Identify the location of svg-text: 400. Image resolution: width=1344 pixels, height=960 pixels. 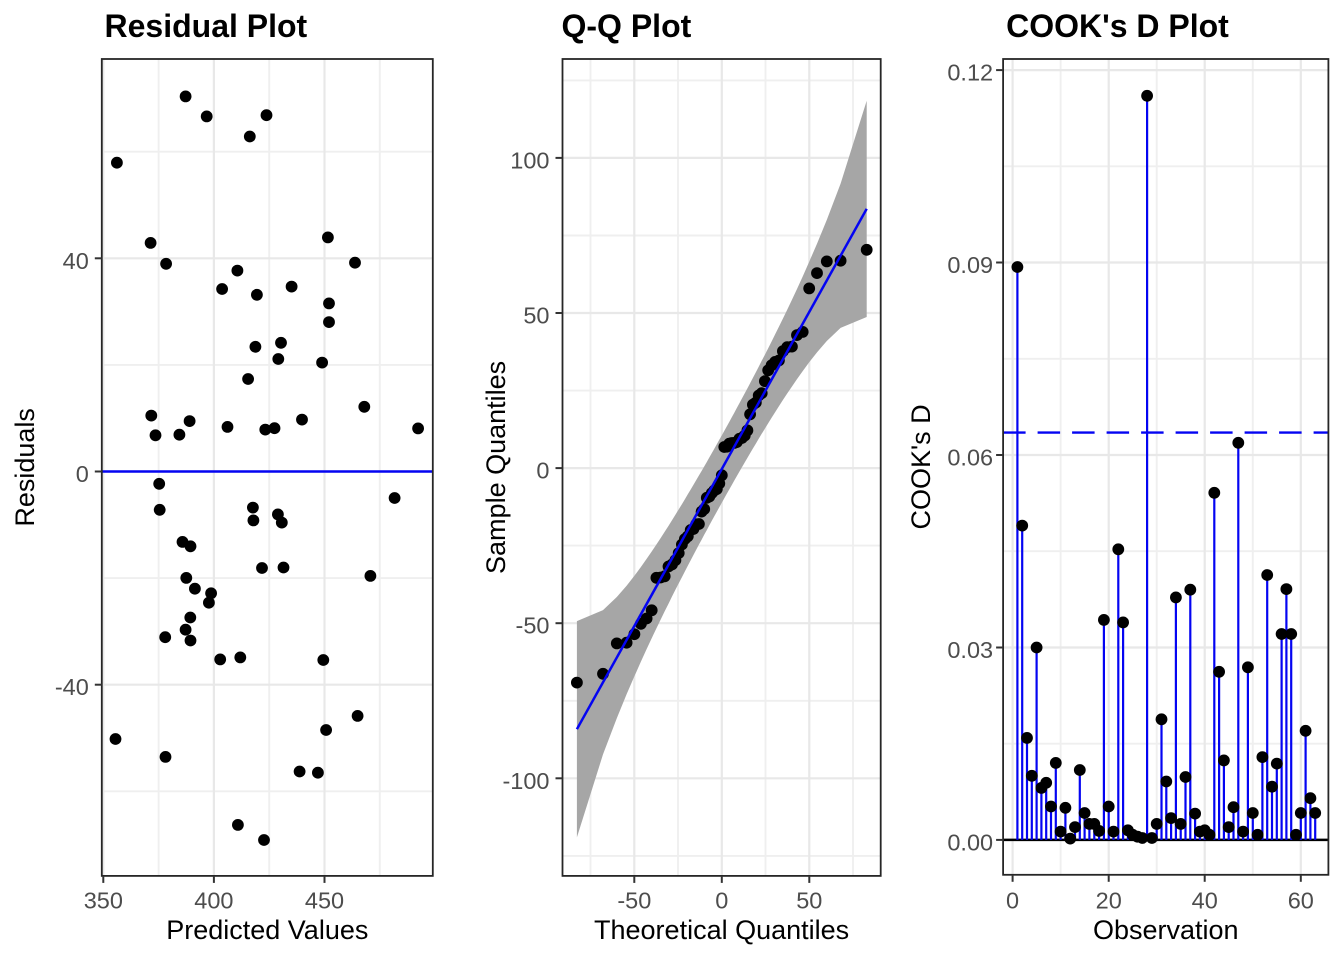
(213, 901).